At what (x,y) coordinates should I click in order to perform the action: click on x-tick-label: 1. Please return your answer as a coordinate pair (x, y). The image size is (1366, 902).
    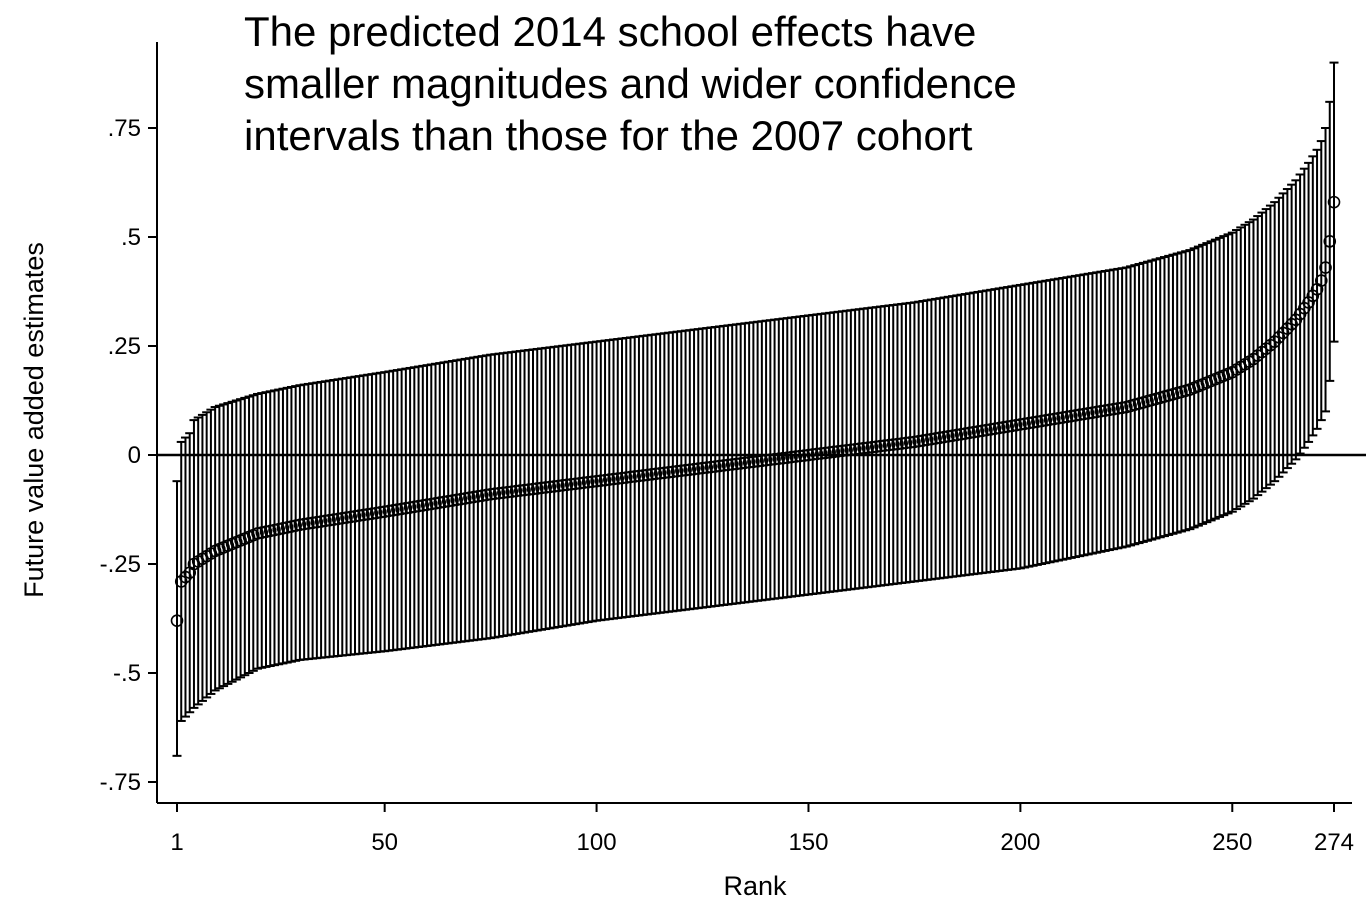
    Looking at the image, I should click on (176, 842).